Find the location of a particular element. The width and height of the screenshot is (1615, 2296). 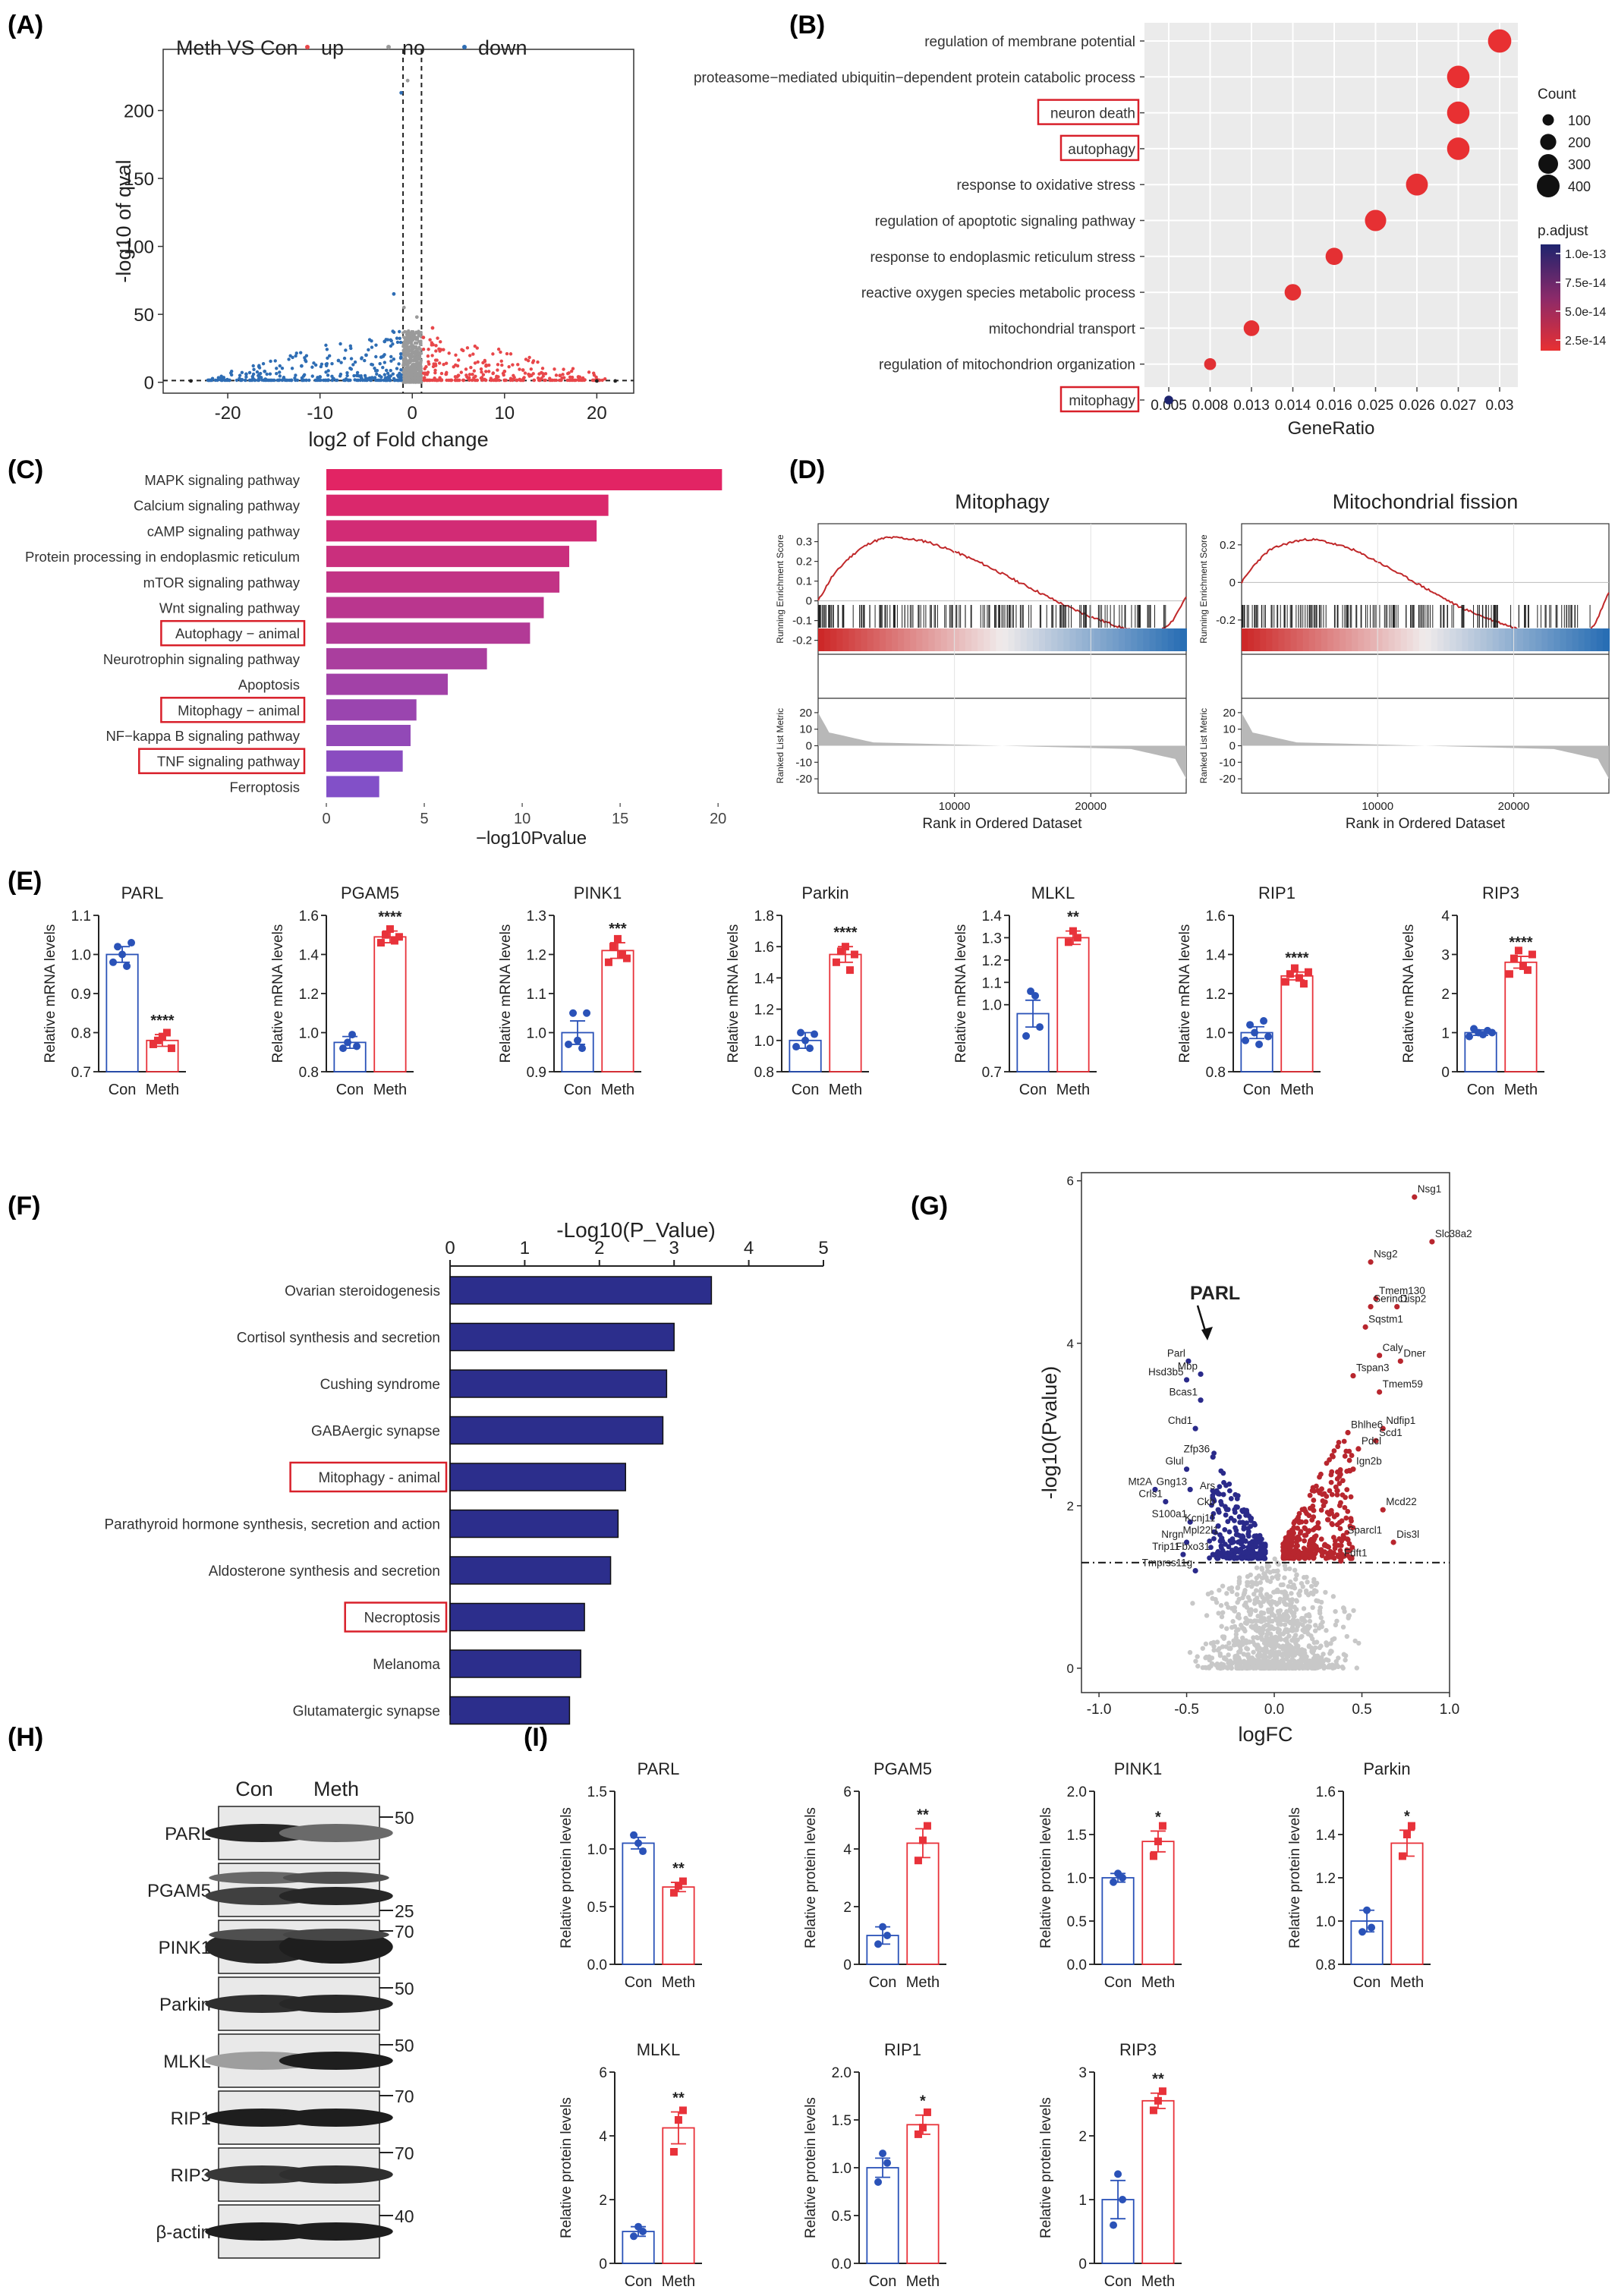

x-tick-label: 0.008 is located at coordinates (1210, 406).